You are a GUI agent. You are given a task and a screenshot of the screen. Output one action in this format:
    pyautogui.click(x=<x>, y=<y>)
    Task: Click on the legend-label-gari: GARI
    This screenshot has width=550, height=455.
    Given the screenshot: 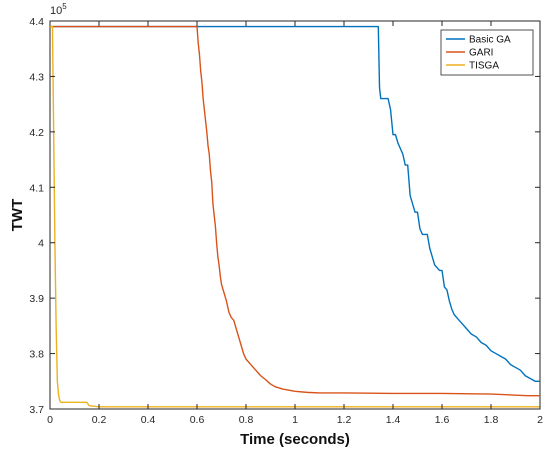 What is the action you would take?
    pyautogui.click(x=481, y=53)
    